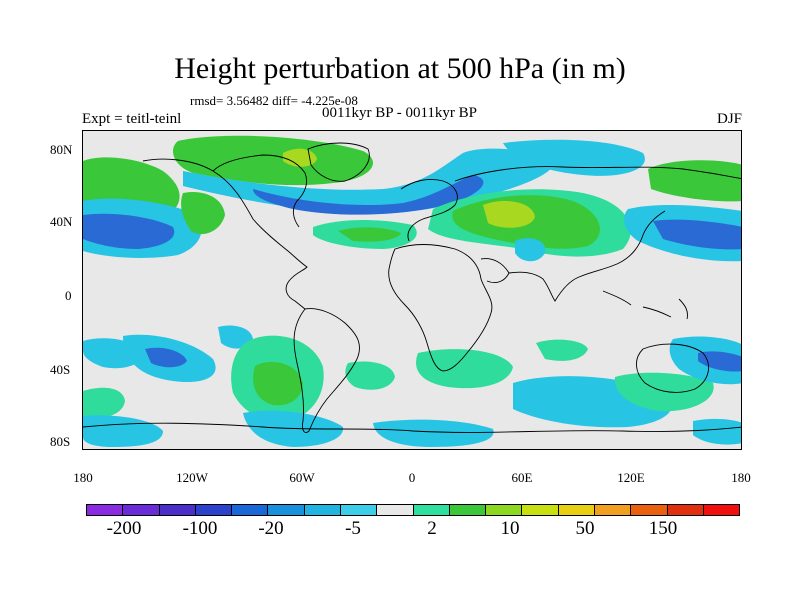  What do you see at coordinates (271, 528) in the screenshot?
I see `colorbar-label: -20` at bounding box center [271, 528].